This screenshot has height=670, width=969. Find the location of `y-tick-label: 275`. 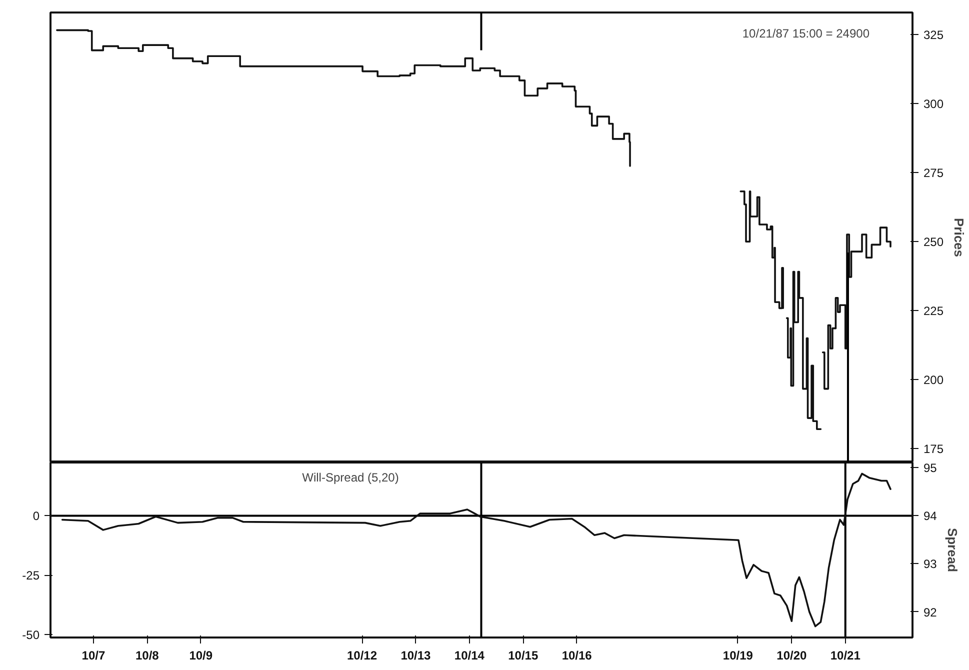

y-tick-label: 275 is located at coordinates (934, 173).